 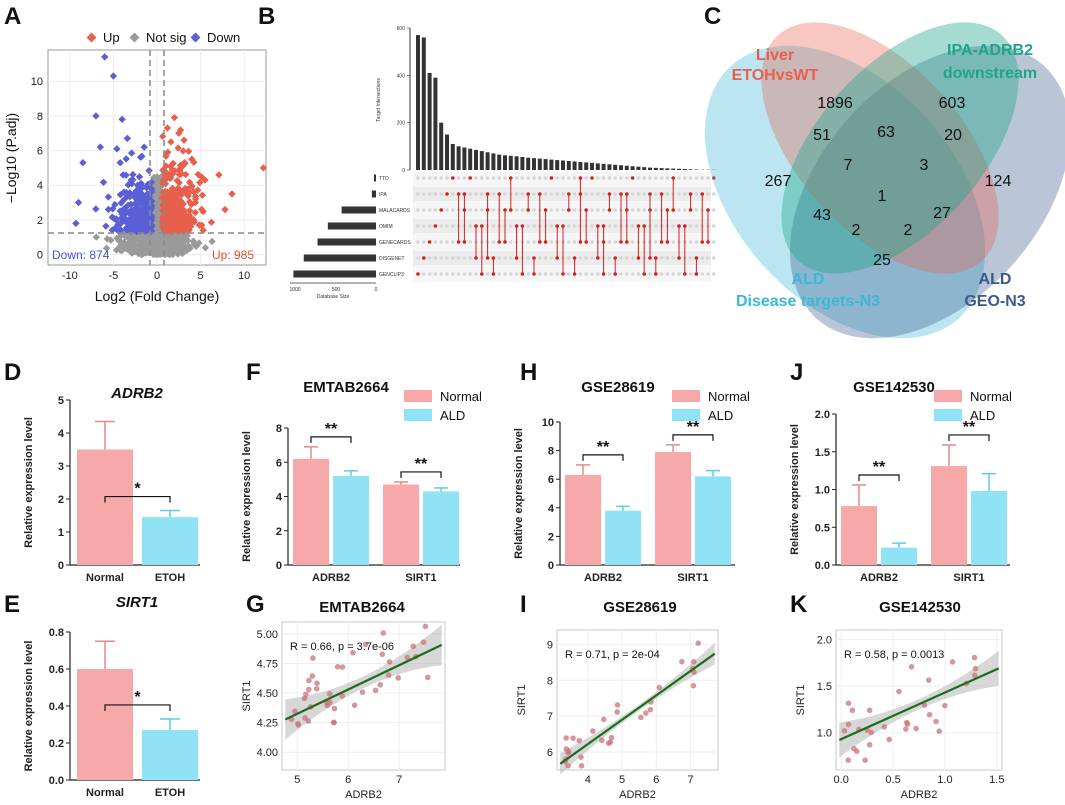 What do you see at coordinates (395, 211) in the screenshot?
I see `upset-set-label: MALACARDS` at bounding box center [395, 211].